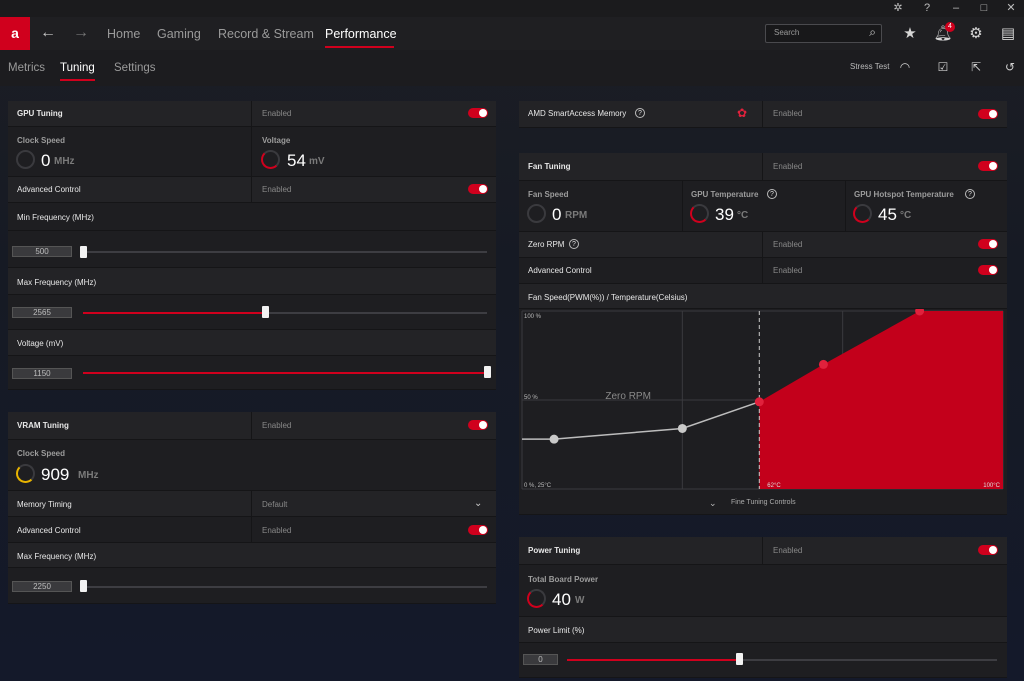  What do you see at coordinates (1008, 33) in the screenshot?
I see `overlay-layout-icon: ▤` at bounding box center [1008, 33].